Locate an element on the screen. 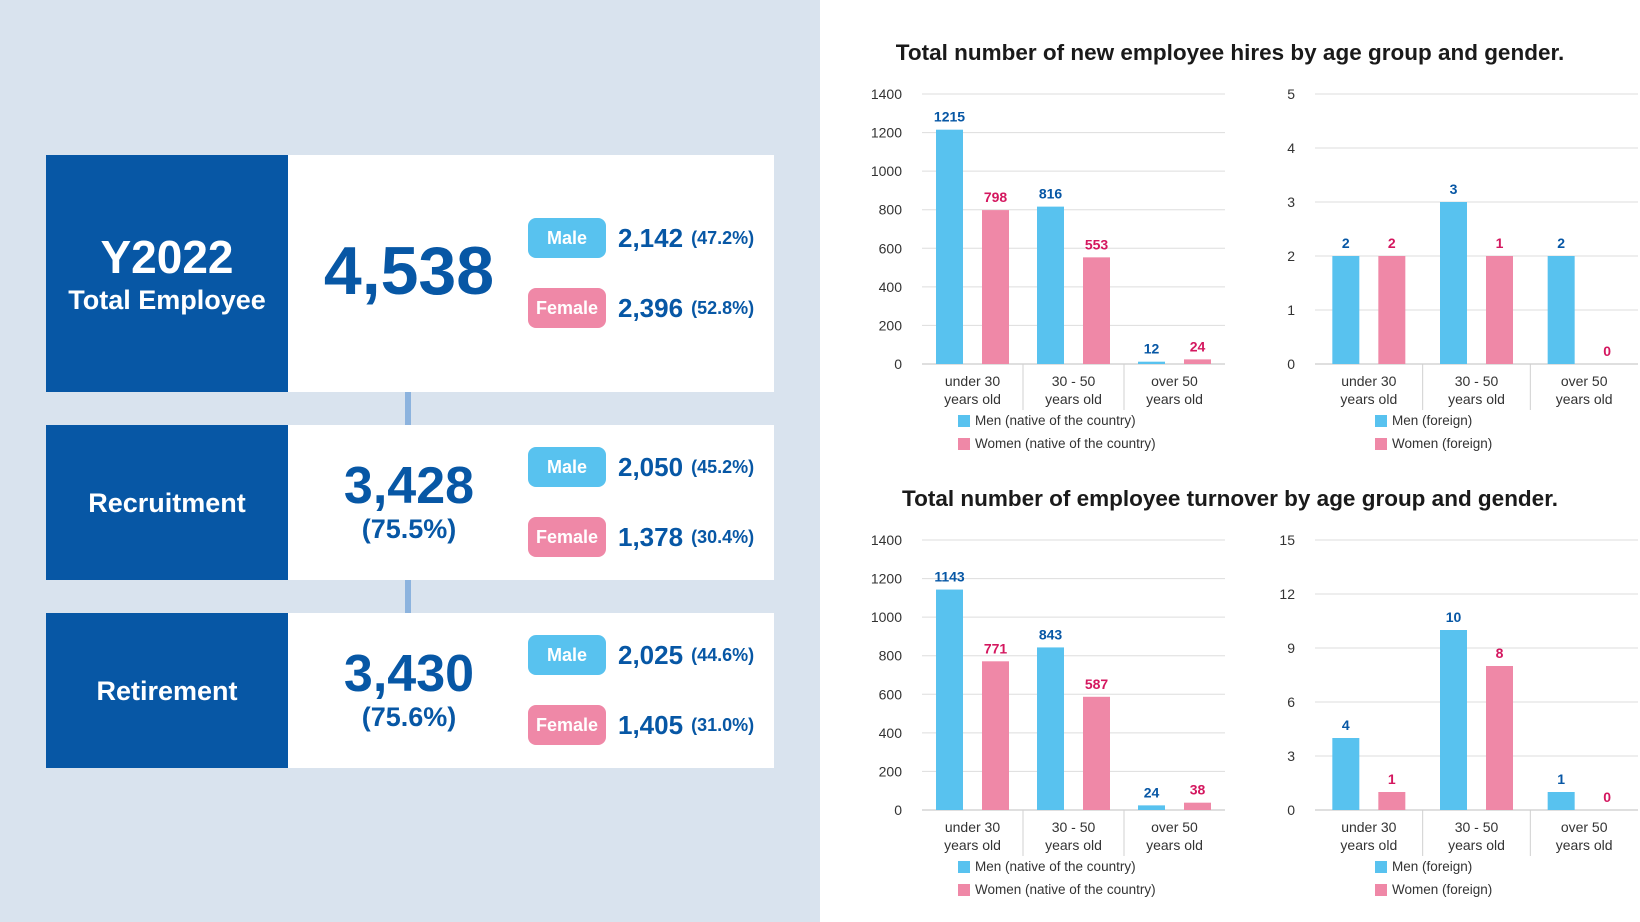 The width and height of the screenshot is (1640, 922). data-label: 553 is located at coordinates (1097, 244).